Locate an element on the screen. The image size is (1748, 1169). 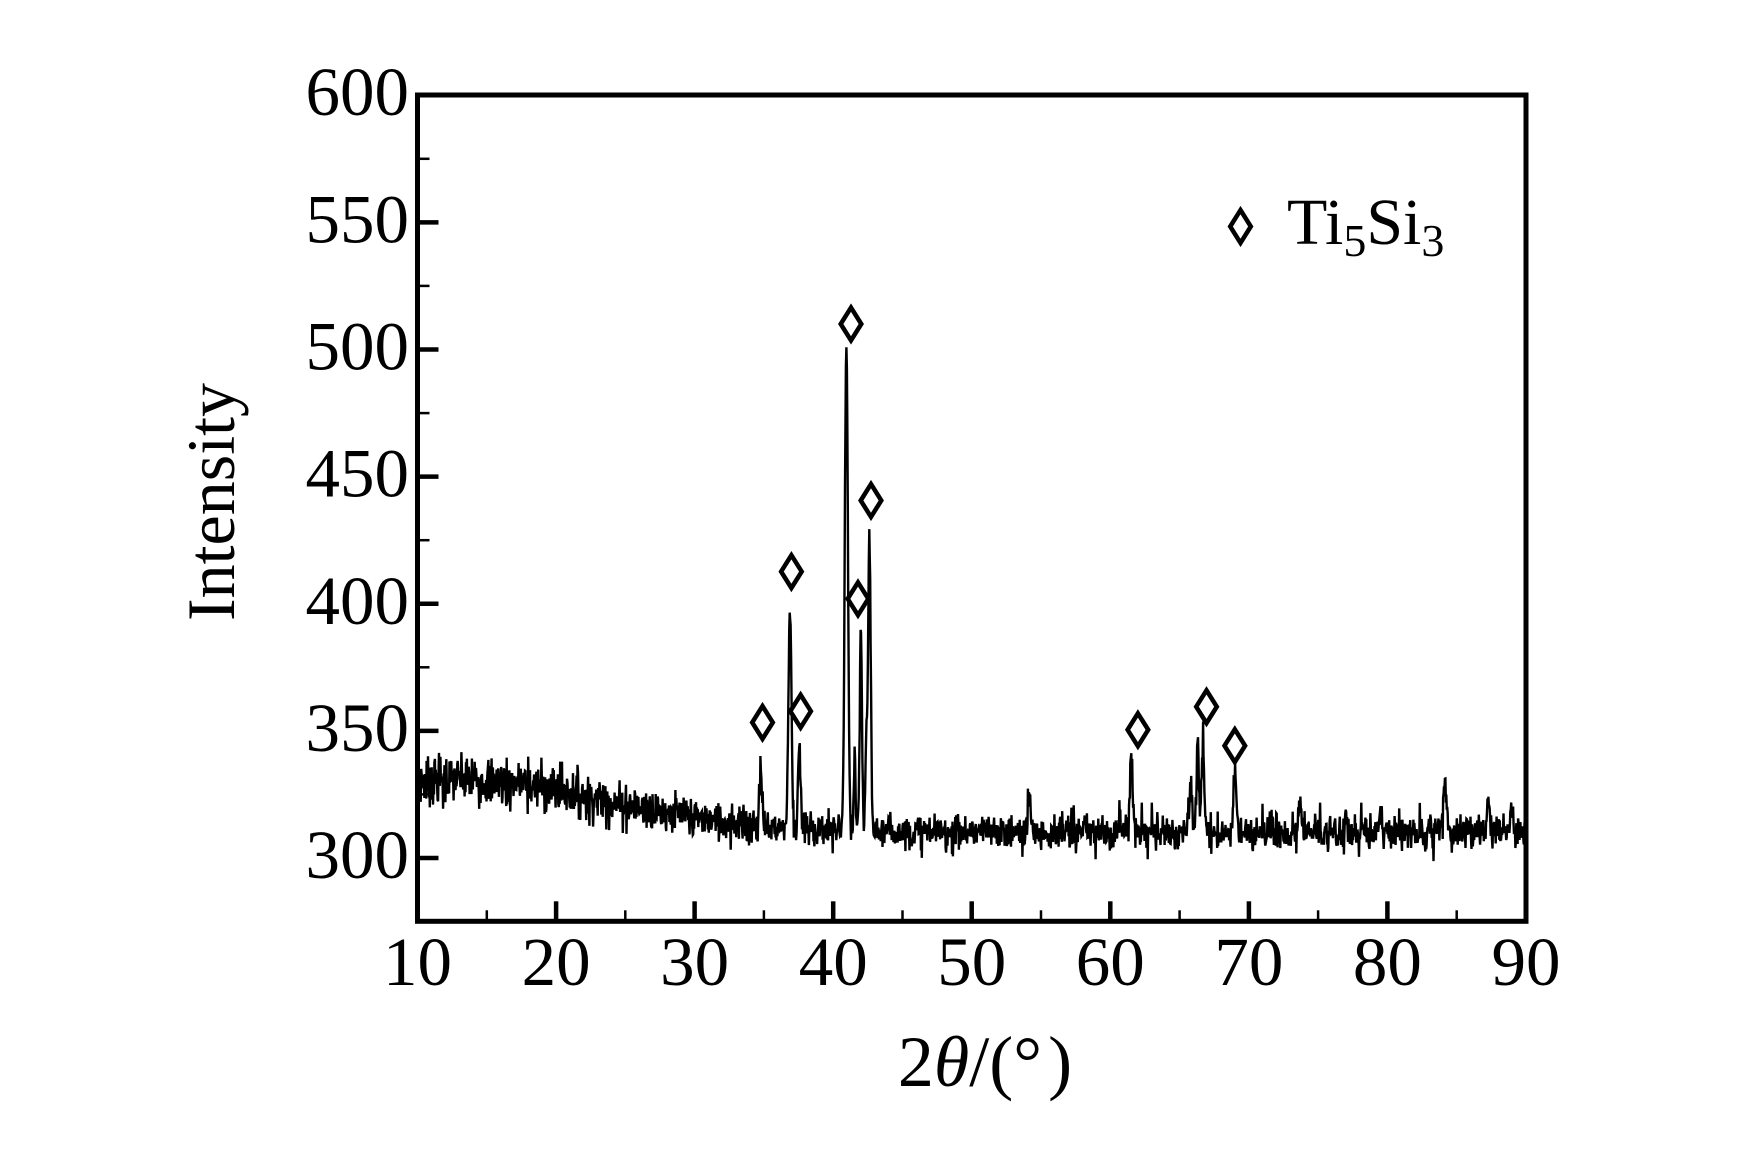
svg-text: 600 is located at coordinates (358, 92).